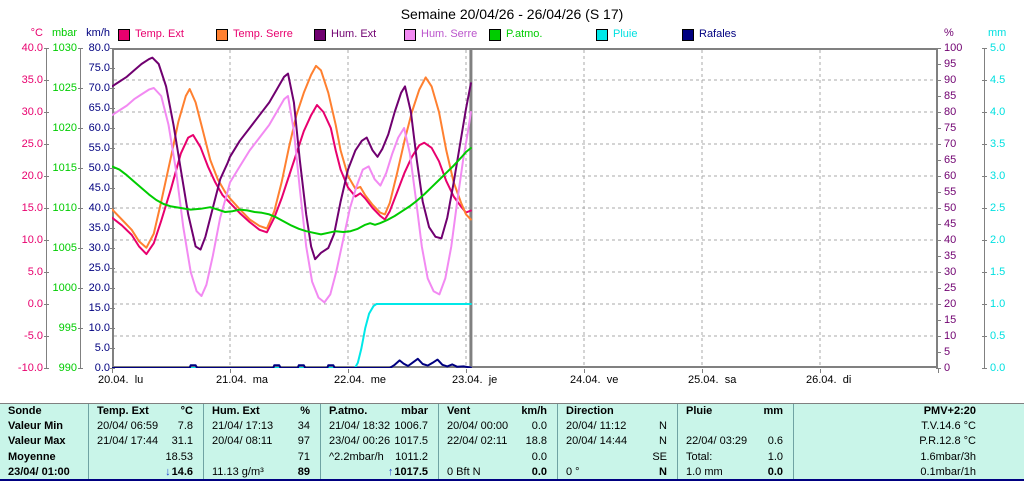  I want to click on axis-tick-label: 5, so click(947, 352).